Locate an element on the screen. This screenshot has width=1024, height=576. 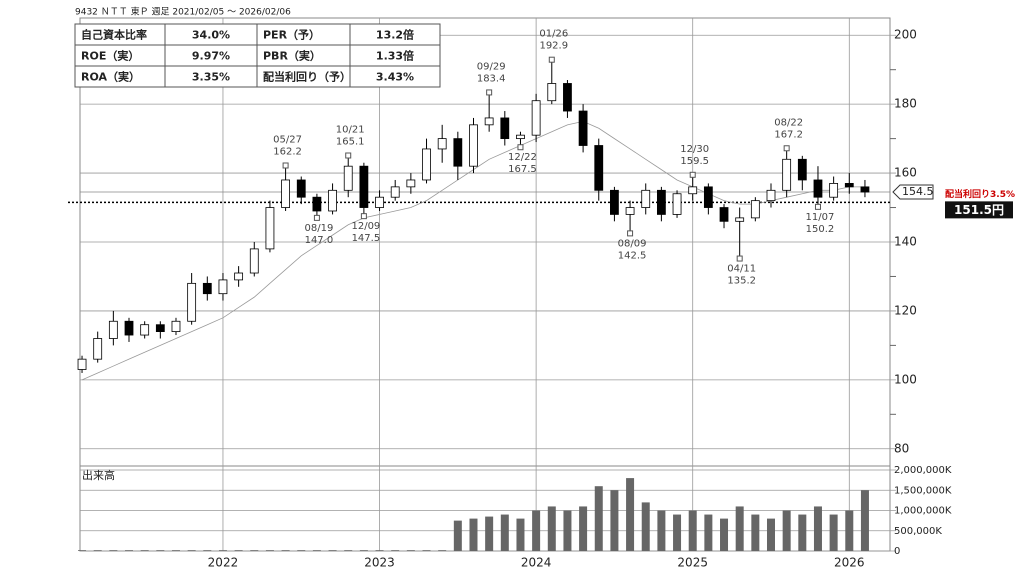
annotation-value: 147.0 is located at coordinates (319, 240).